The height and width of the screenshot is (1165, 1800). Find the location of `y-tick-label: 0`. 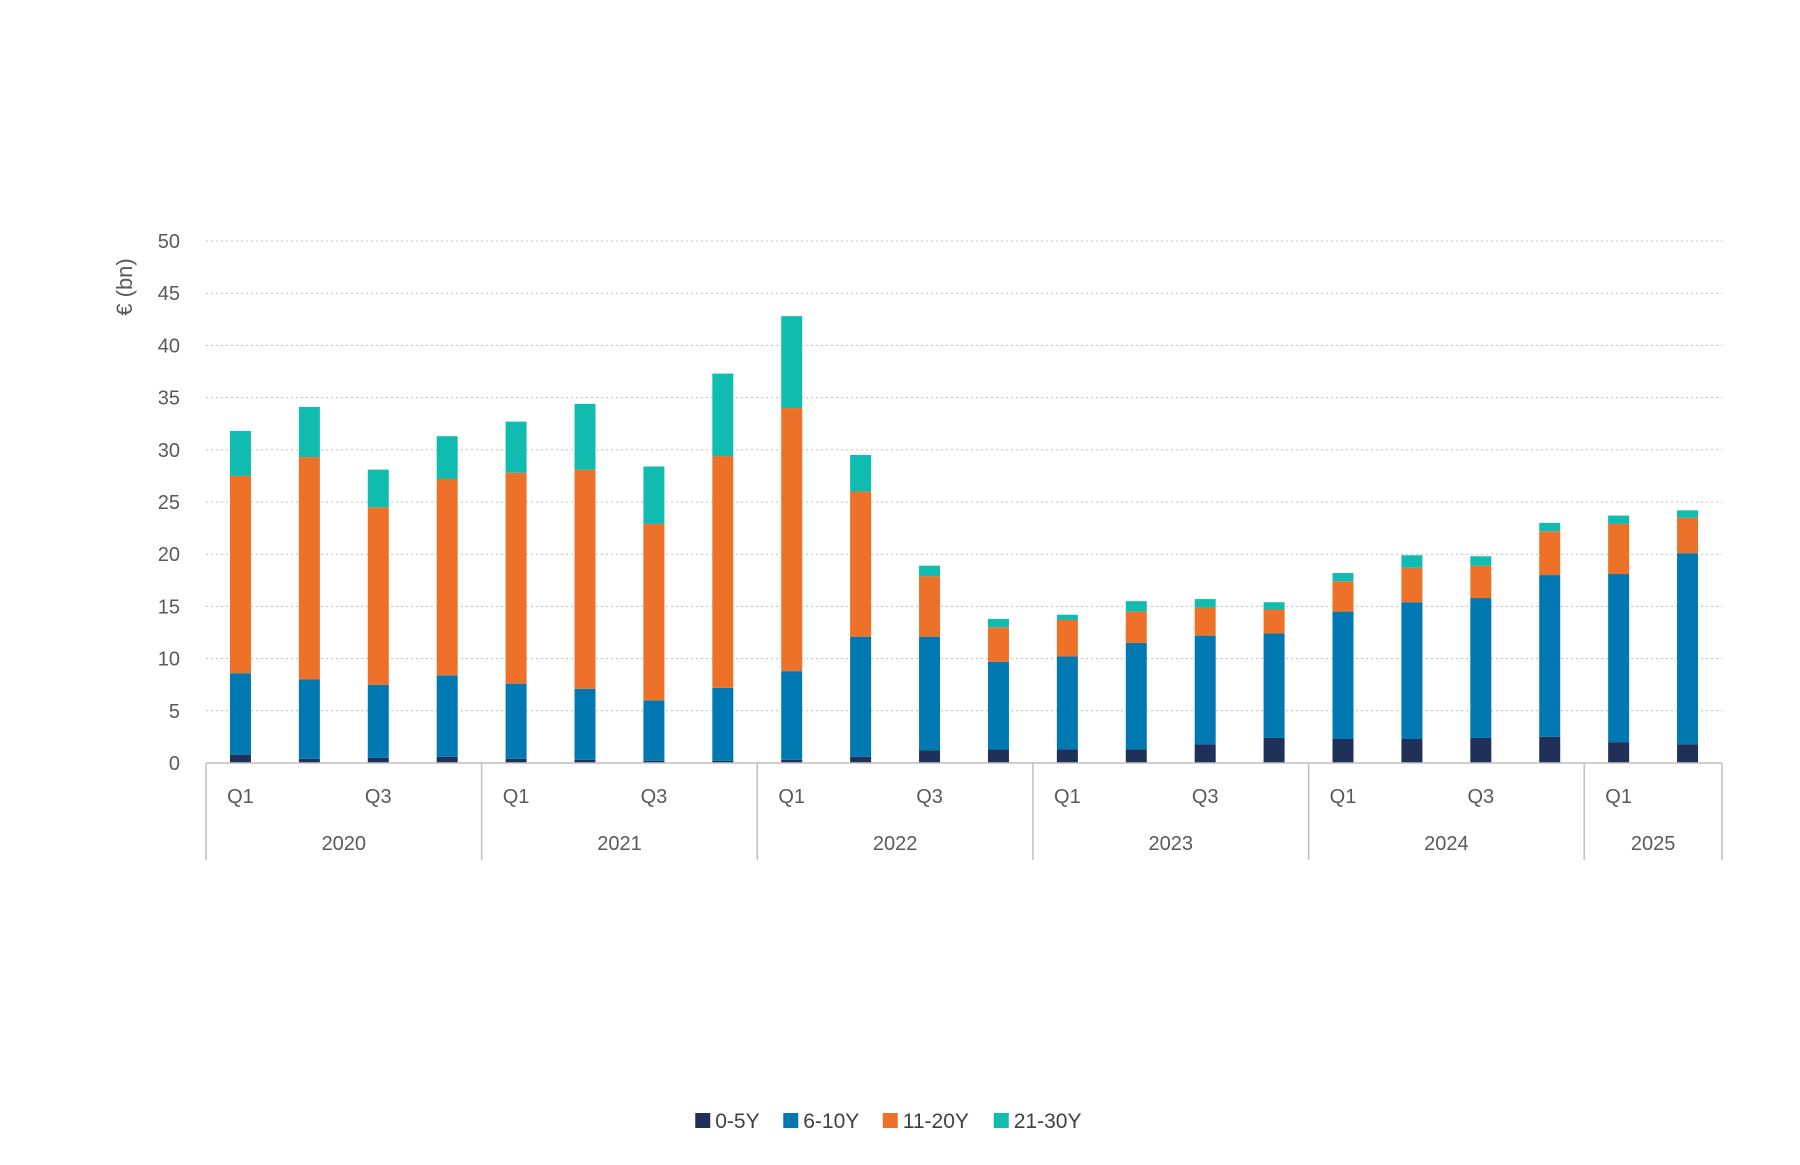

y-tick-label: 0 is located at coordinates (174, 764).